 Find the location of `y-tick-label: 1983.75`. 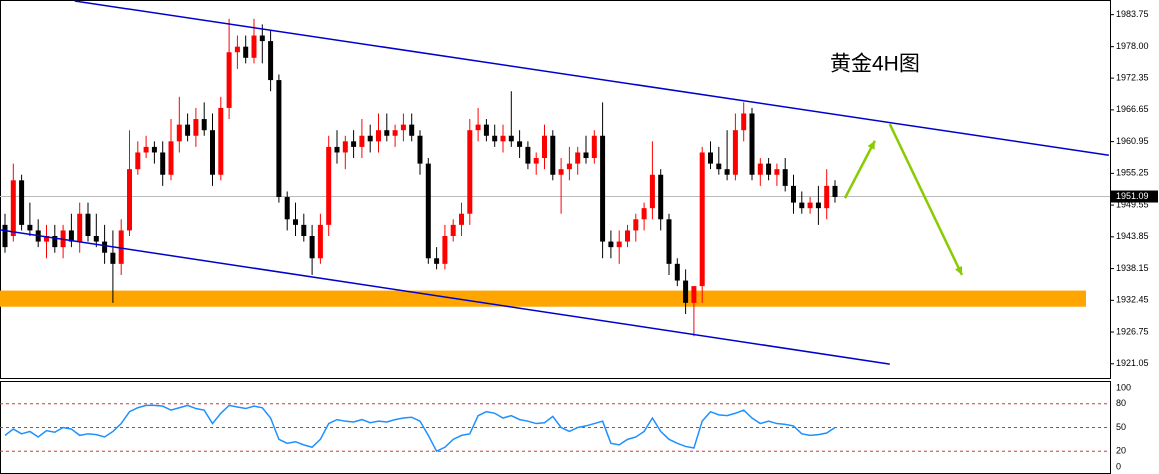

y-tick-label: 1983.75 is located at coordinates (1132, 14).